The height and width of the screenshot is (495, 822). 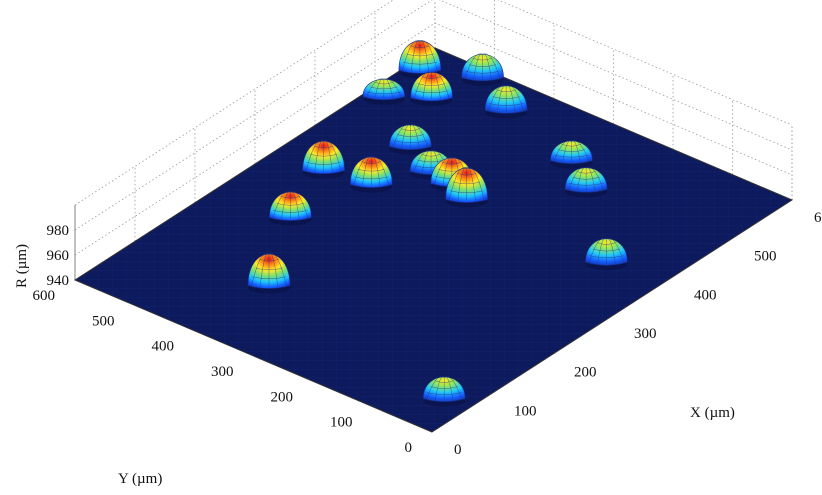 I want to click on z-axis-label: R (µm), so click(x=22, y=266).